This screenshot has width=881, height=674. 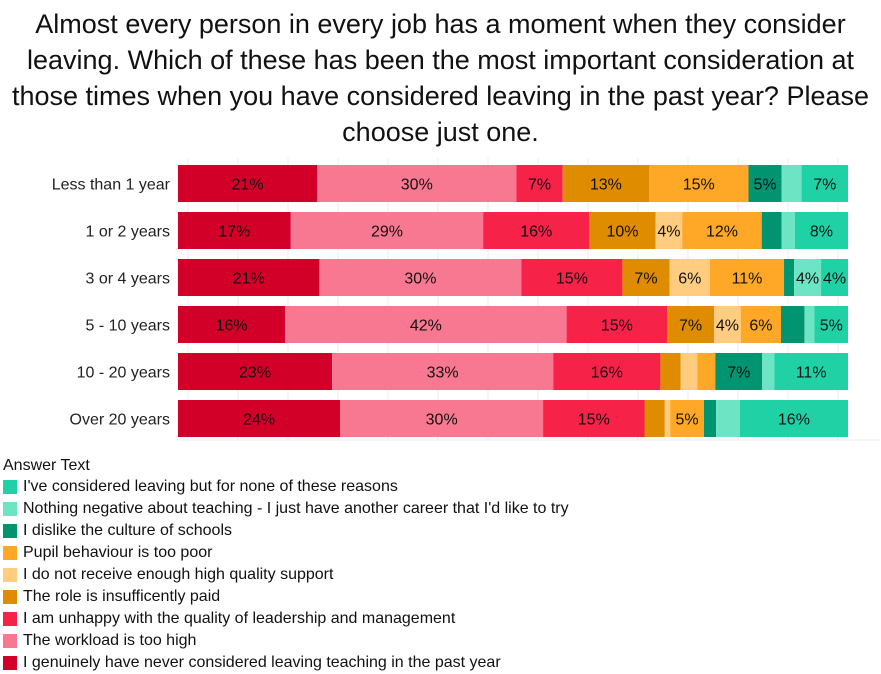 I want to click on data-label: 23%, so click(x=255, y=373).